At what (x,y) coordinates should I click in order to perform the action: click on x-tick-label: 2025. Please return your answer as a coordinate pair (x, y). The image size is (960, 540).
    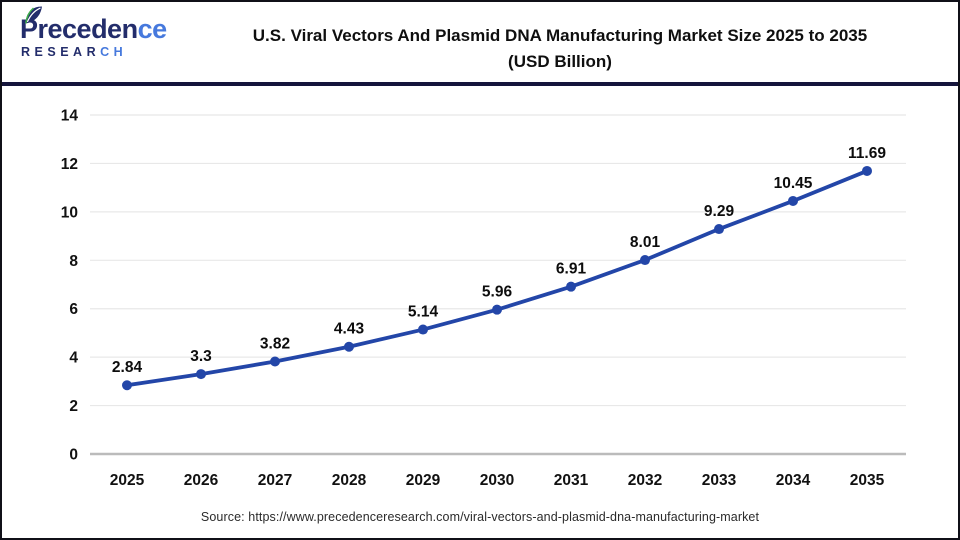
    Looking at the image, I should click on (127, 480).